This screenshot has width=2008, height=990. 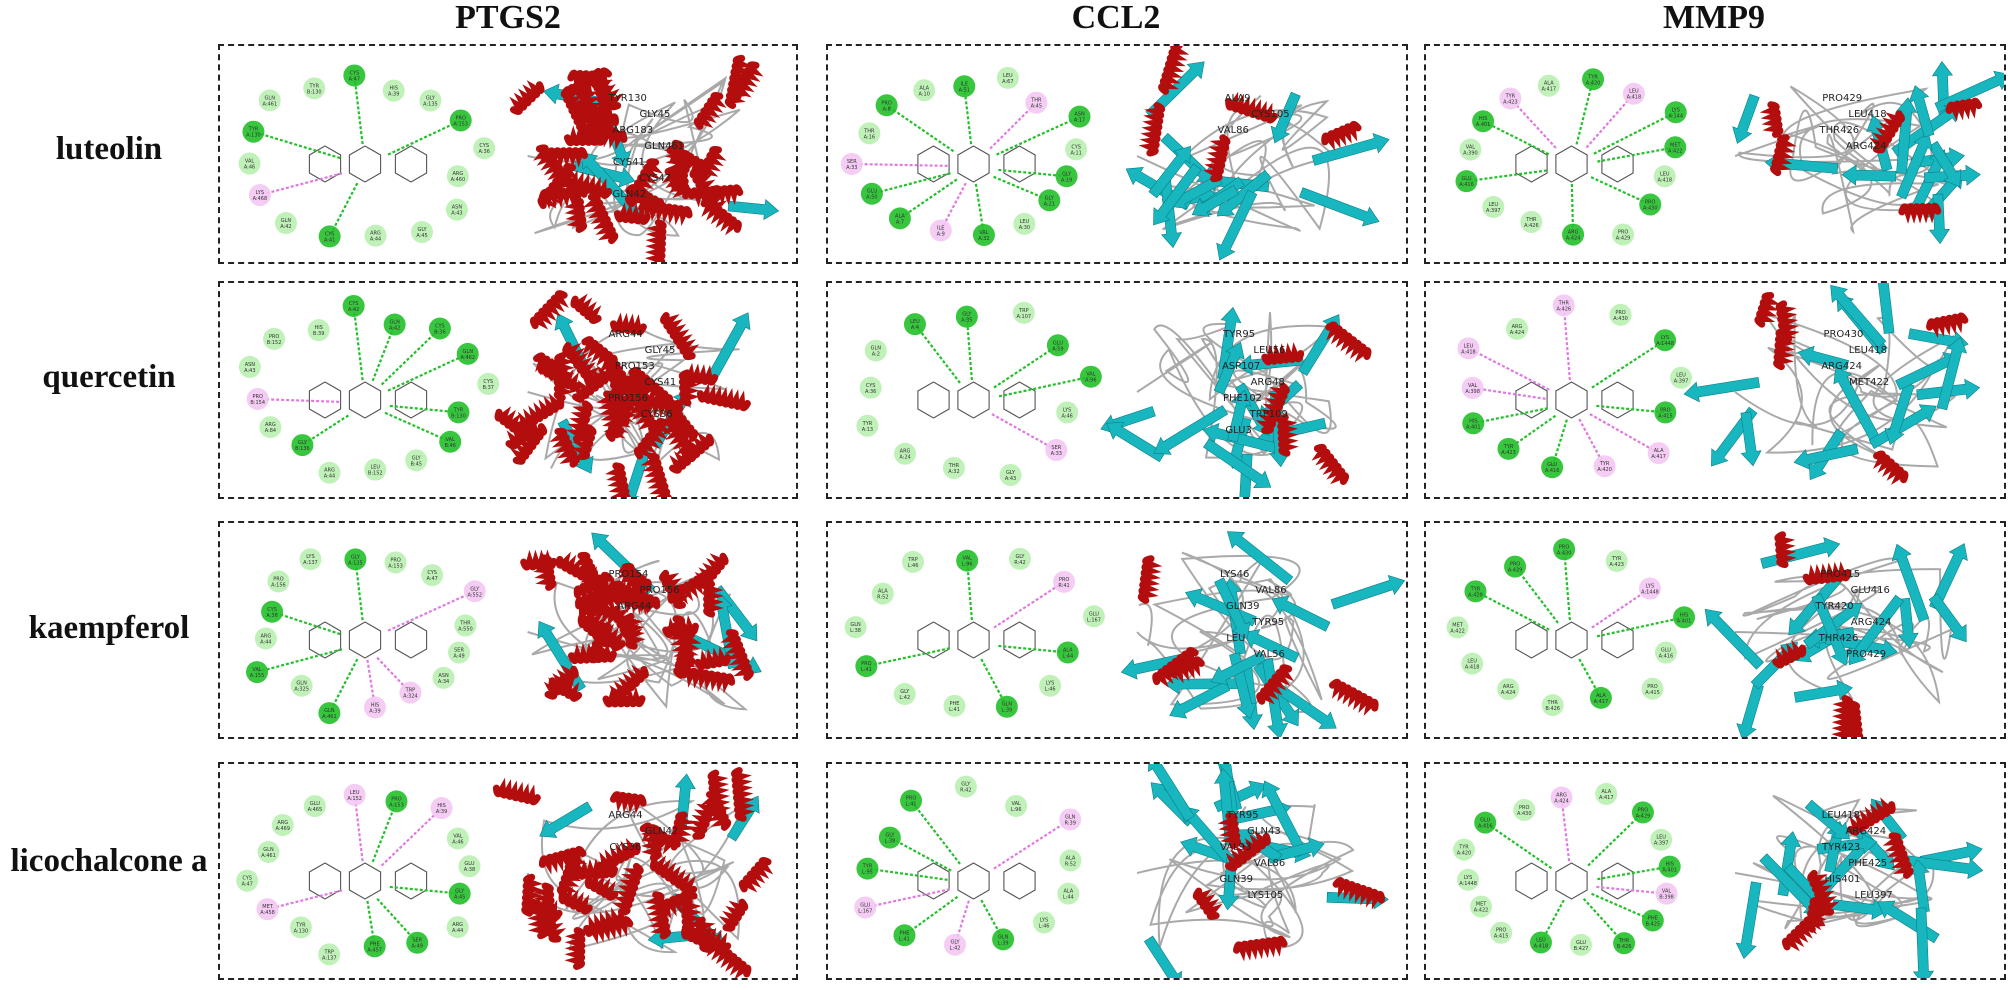 I want to click on structure-residue-label: CYS47, so click(x=655, y=178).